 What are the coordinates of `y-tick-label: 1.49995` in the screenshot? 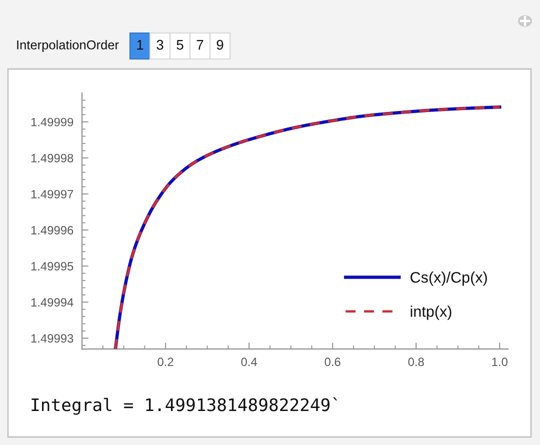 It's located at (52, 266).